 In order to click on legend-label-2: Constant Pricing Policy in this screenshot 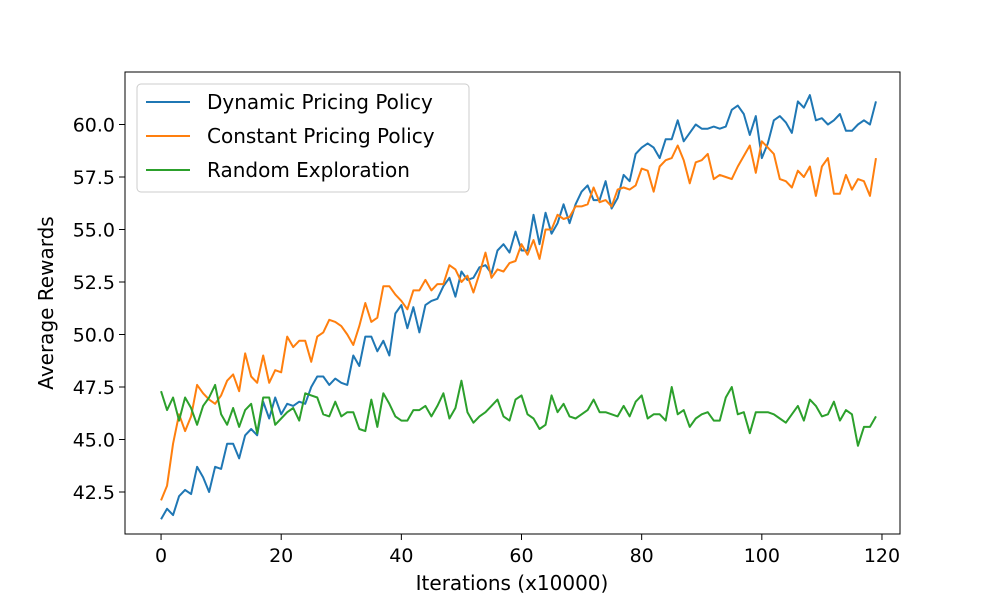, I will do `click(321, 136)`.